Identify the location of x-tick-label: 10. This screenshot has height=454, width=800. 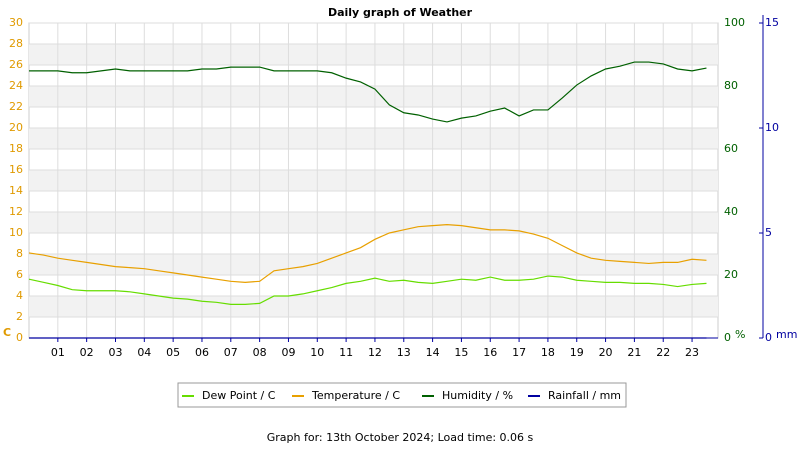
(317, 352).